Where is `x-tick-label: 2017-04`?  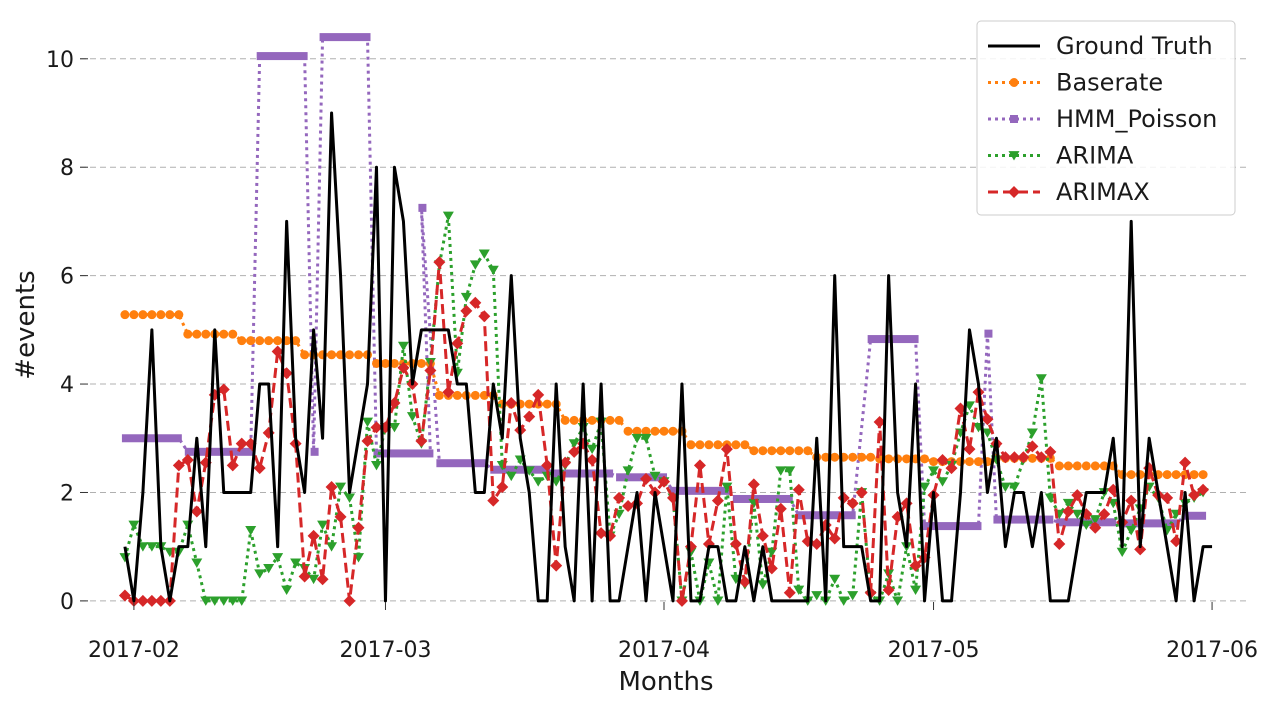 x-tick-label: 2017-04 is located at coordinates (664, 650).